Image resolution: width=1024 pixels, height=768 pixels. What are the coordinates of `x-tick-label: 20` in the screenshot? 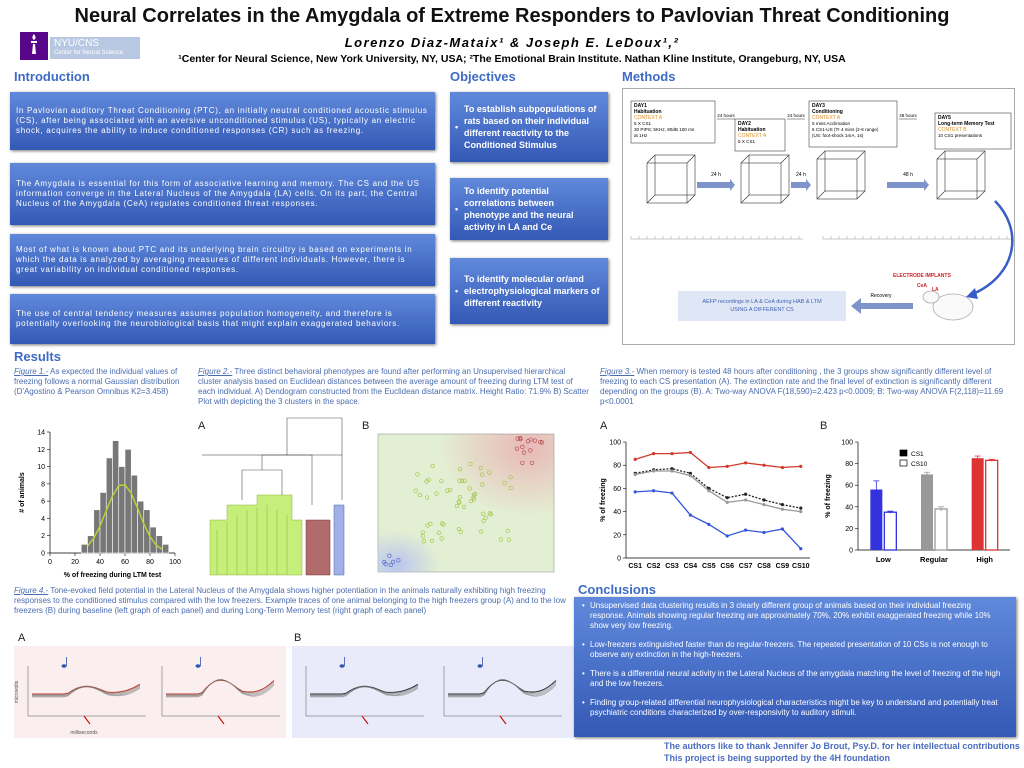 It's located at (75, 562).